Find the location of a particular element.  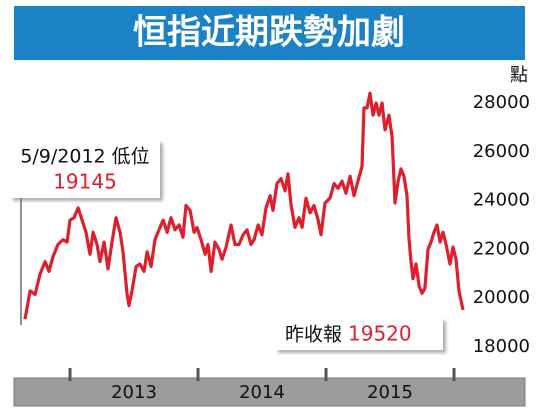

annotation-value: 19520 is located at coordinates (380, 334).